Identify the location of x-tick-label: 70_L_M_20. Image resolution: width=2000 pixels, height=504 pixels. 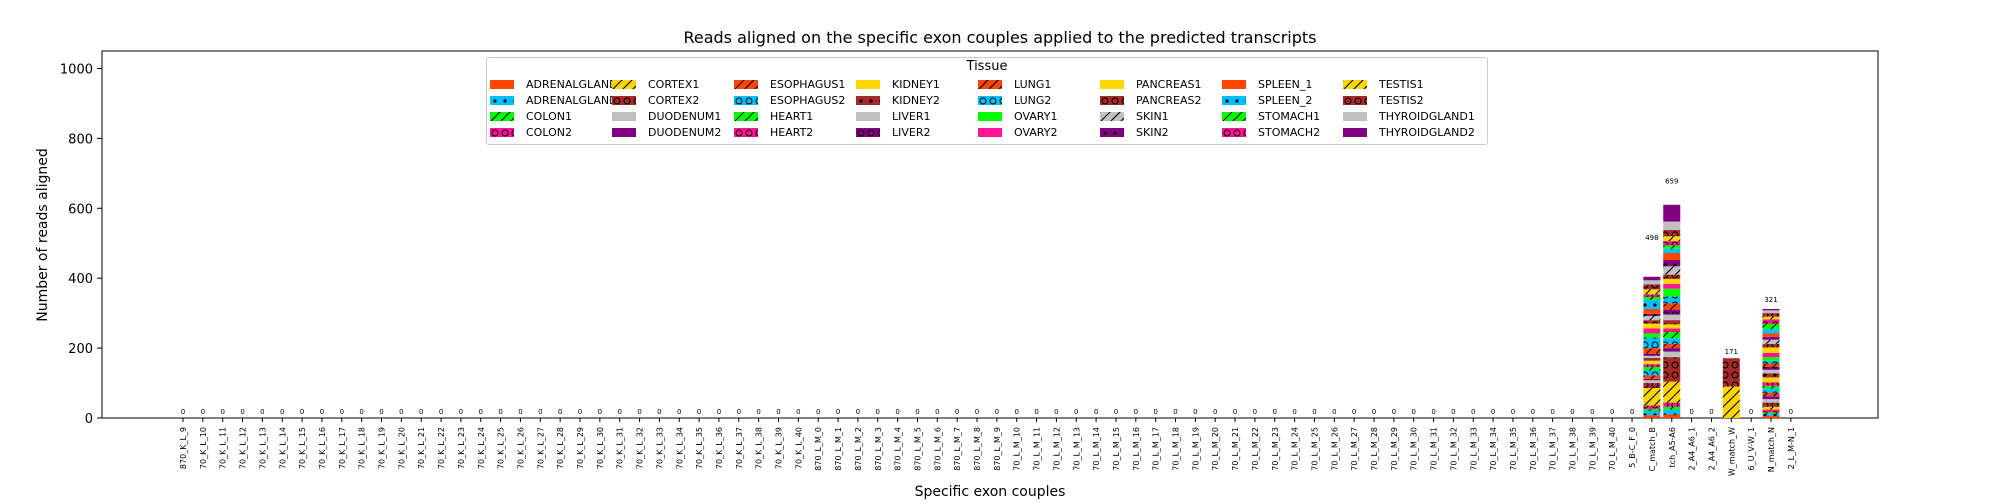
(1215, 449).